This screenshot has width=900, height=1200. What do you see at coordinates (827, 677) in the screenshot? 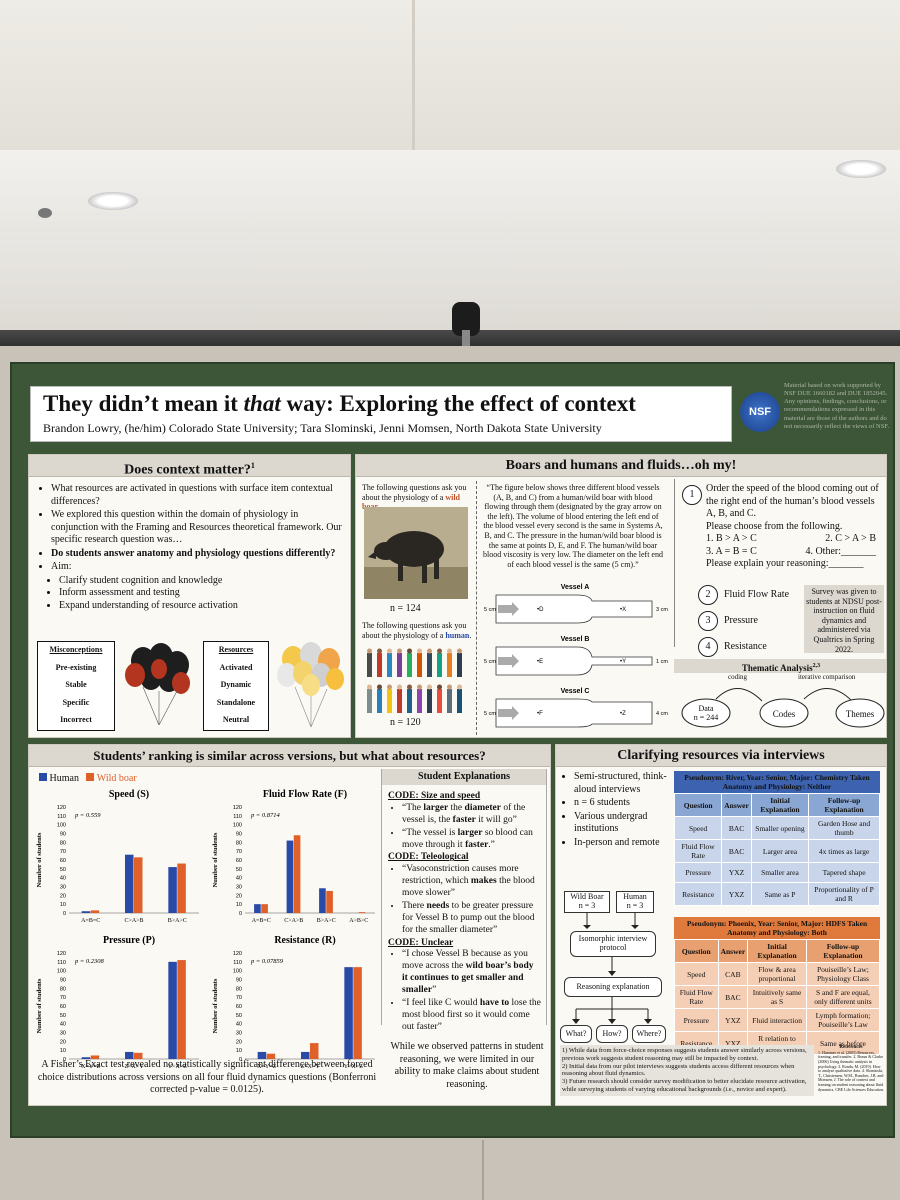
I see `iterative-comparison-label: iterative comparison` at bounding box center [827, 677].